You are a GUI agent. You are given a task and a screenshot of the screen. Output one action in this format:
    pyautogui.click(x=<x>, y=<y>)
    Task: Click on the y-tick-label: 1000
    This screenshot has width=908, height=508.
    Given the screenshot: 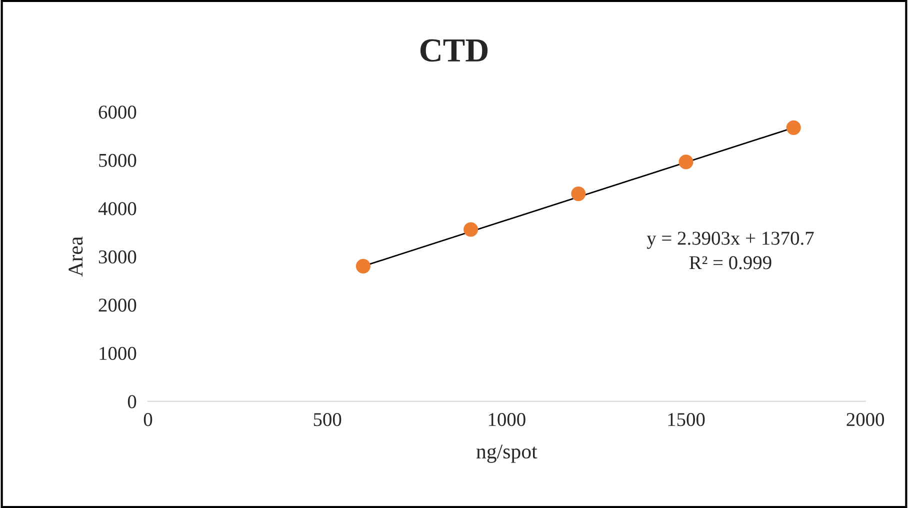 What is the action you would take?
    pyautogui.click(x=118, y=353)
    